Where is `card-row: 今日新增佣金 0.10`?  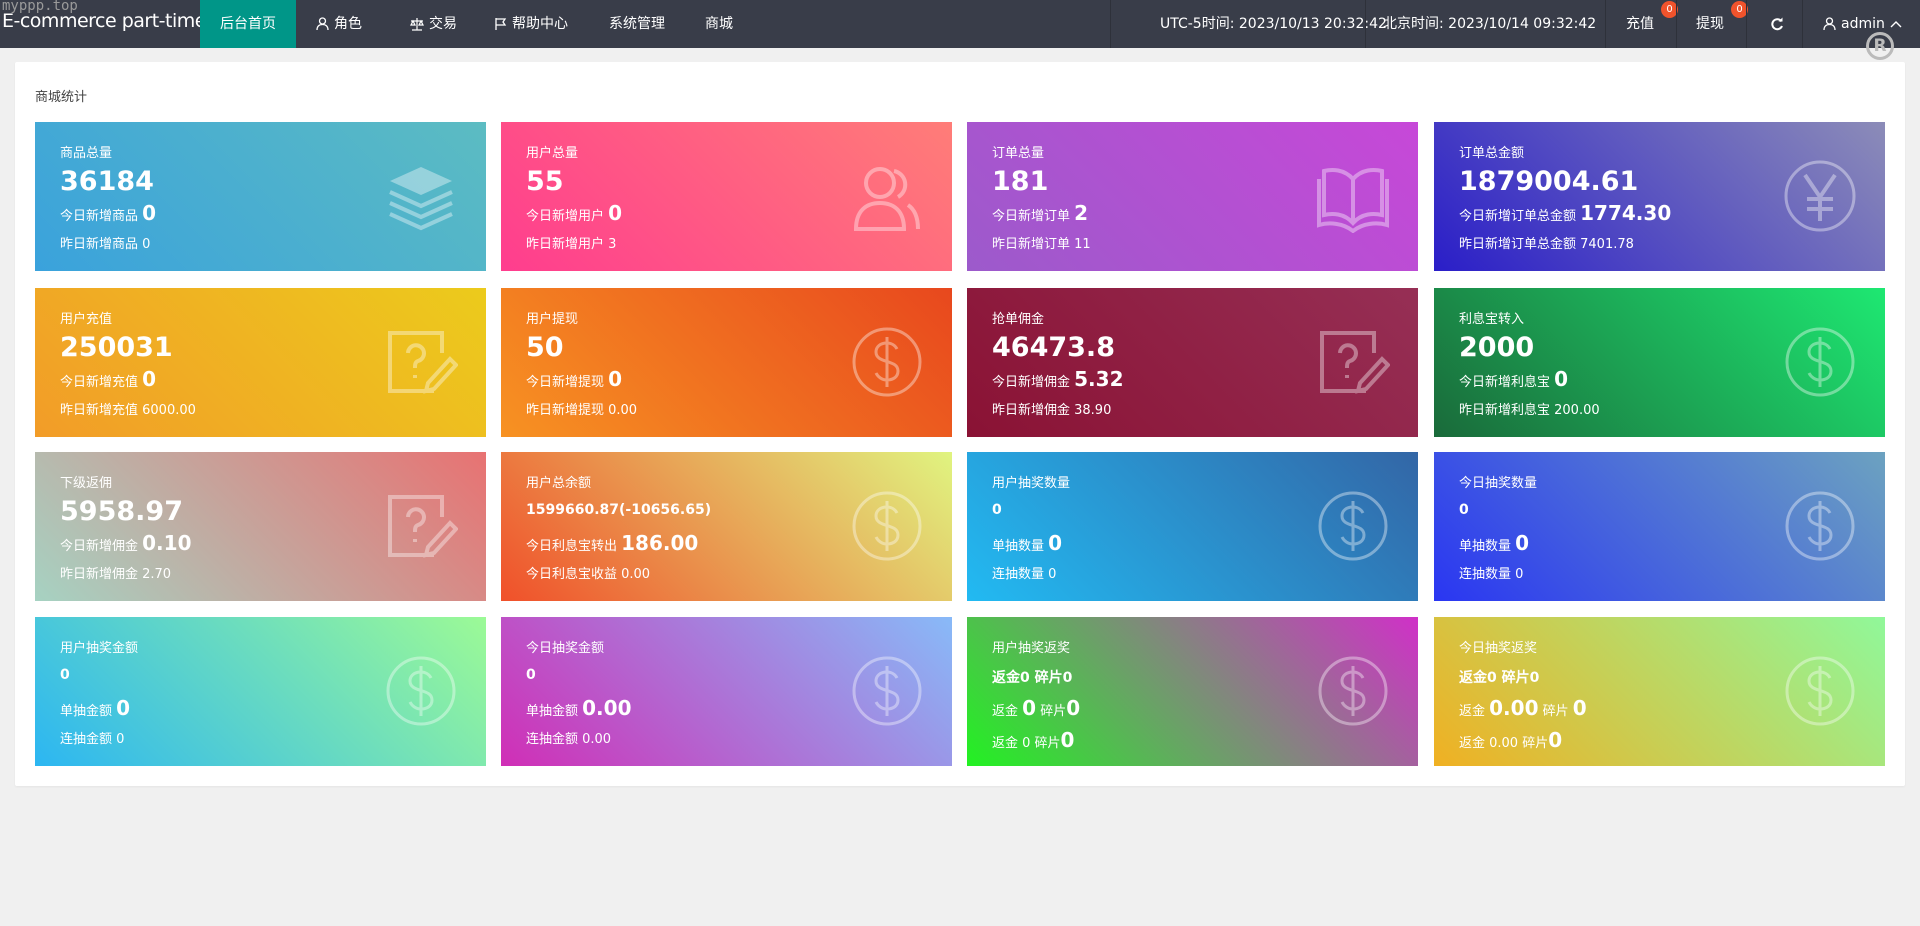
card-row: 今日新增佣金 0.10 is located at coordinates (126, 543).